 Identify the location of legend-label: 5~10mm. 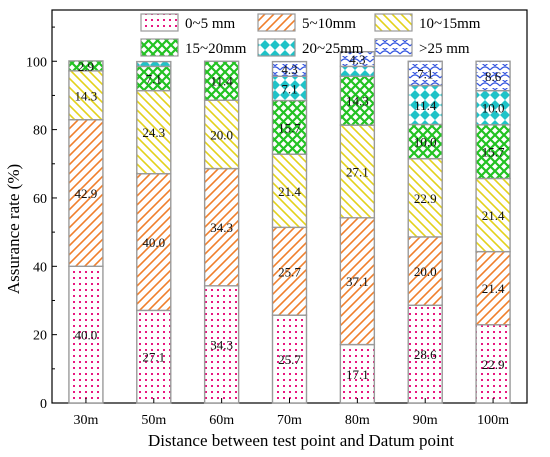
(329, 24).